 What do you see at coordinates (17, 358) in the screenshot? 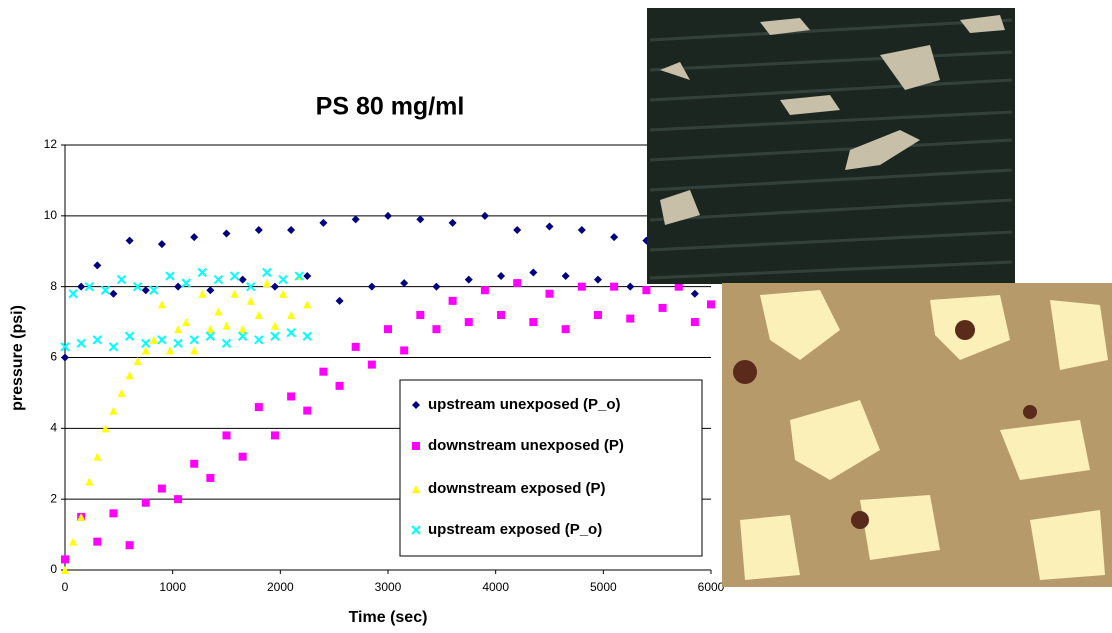
I see `y-axis-title: pressure (psi)` at bounding box center [17, 358].